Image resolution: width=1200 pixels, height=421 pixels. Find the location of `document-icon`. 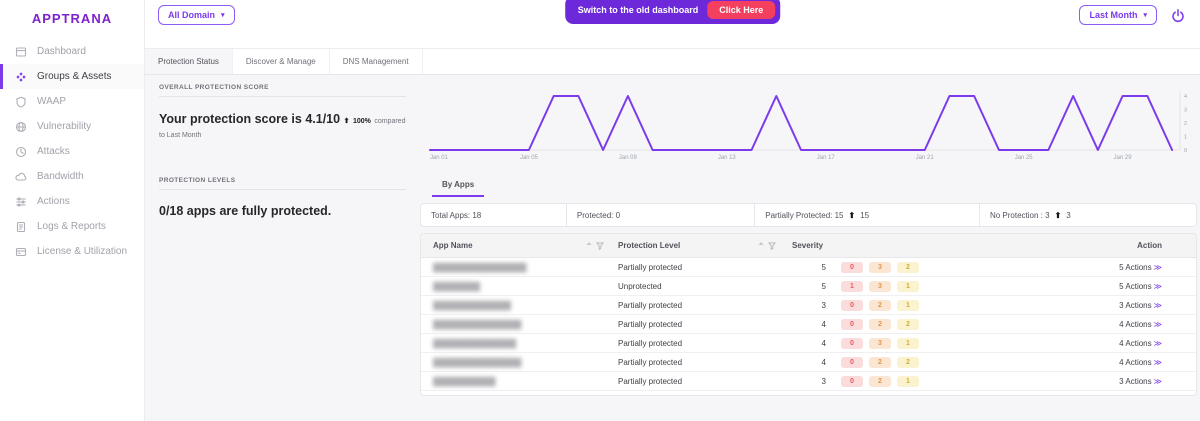

document-icon is located at coordinates (21, 226).